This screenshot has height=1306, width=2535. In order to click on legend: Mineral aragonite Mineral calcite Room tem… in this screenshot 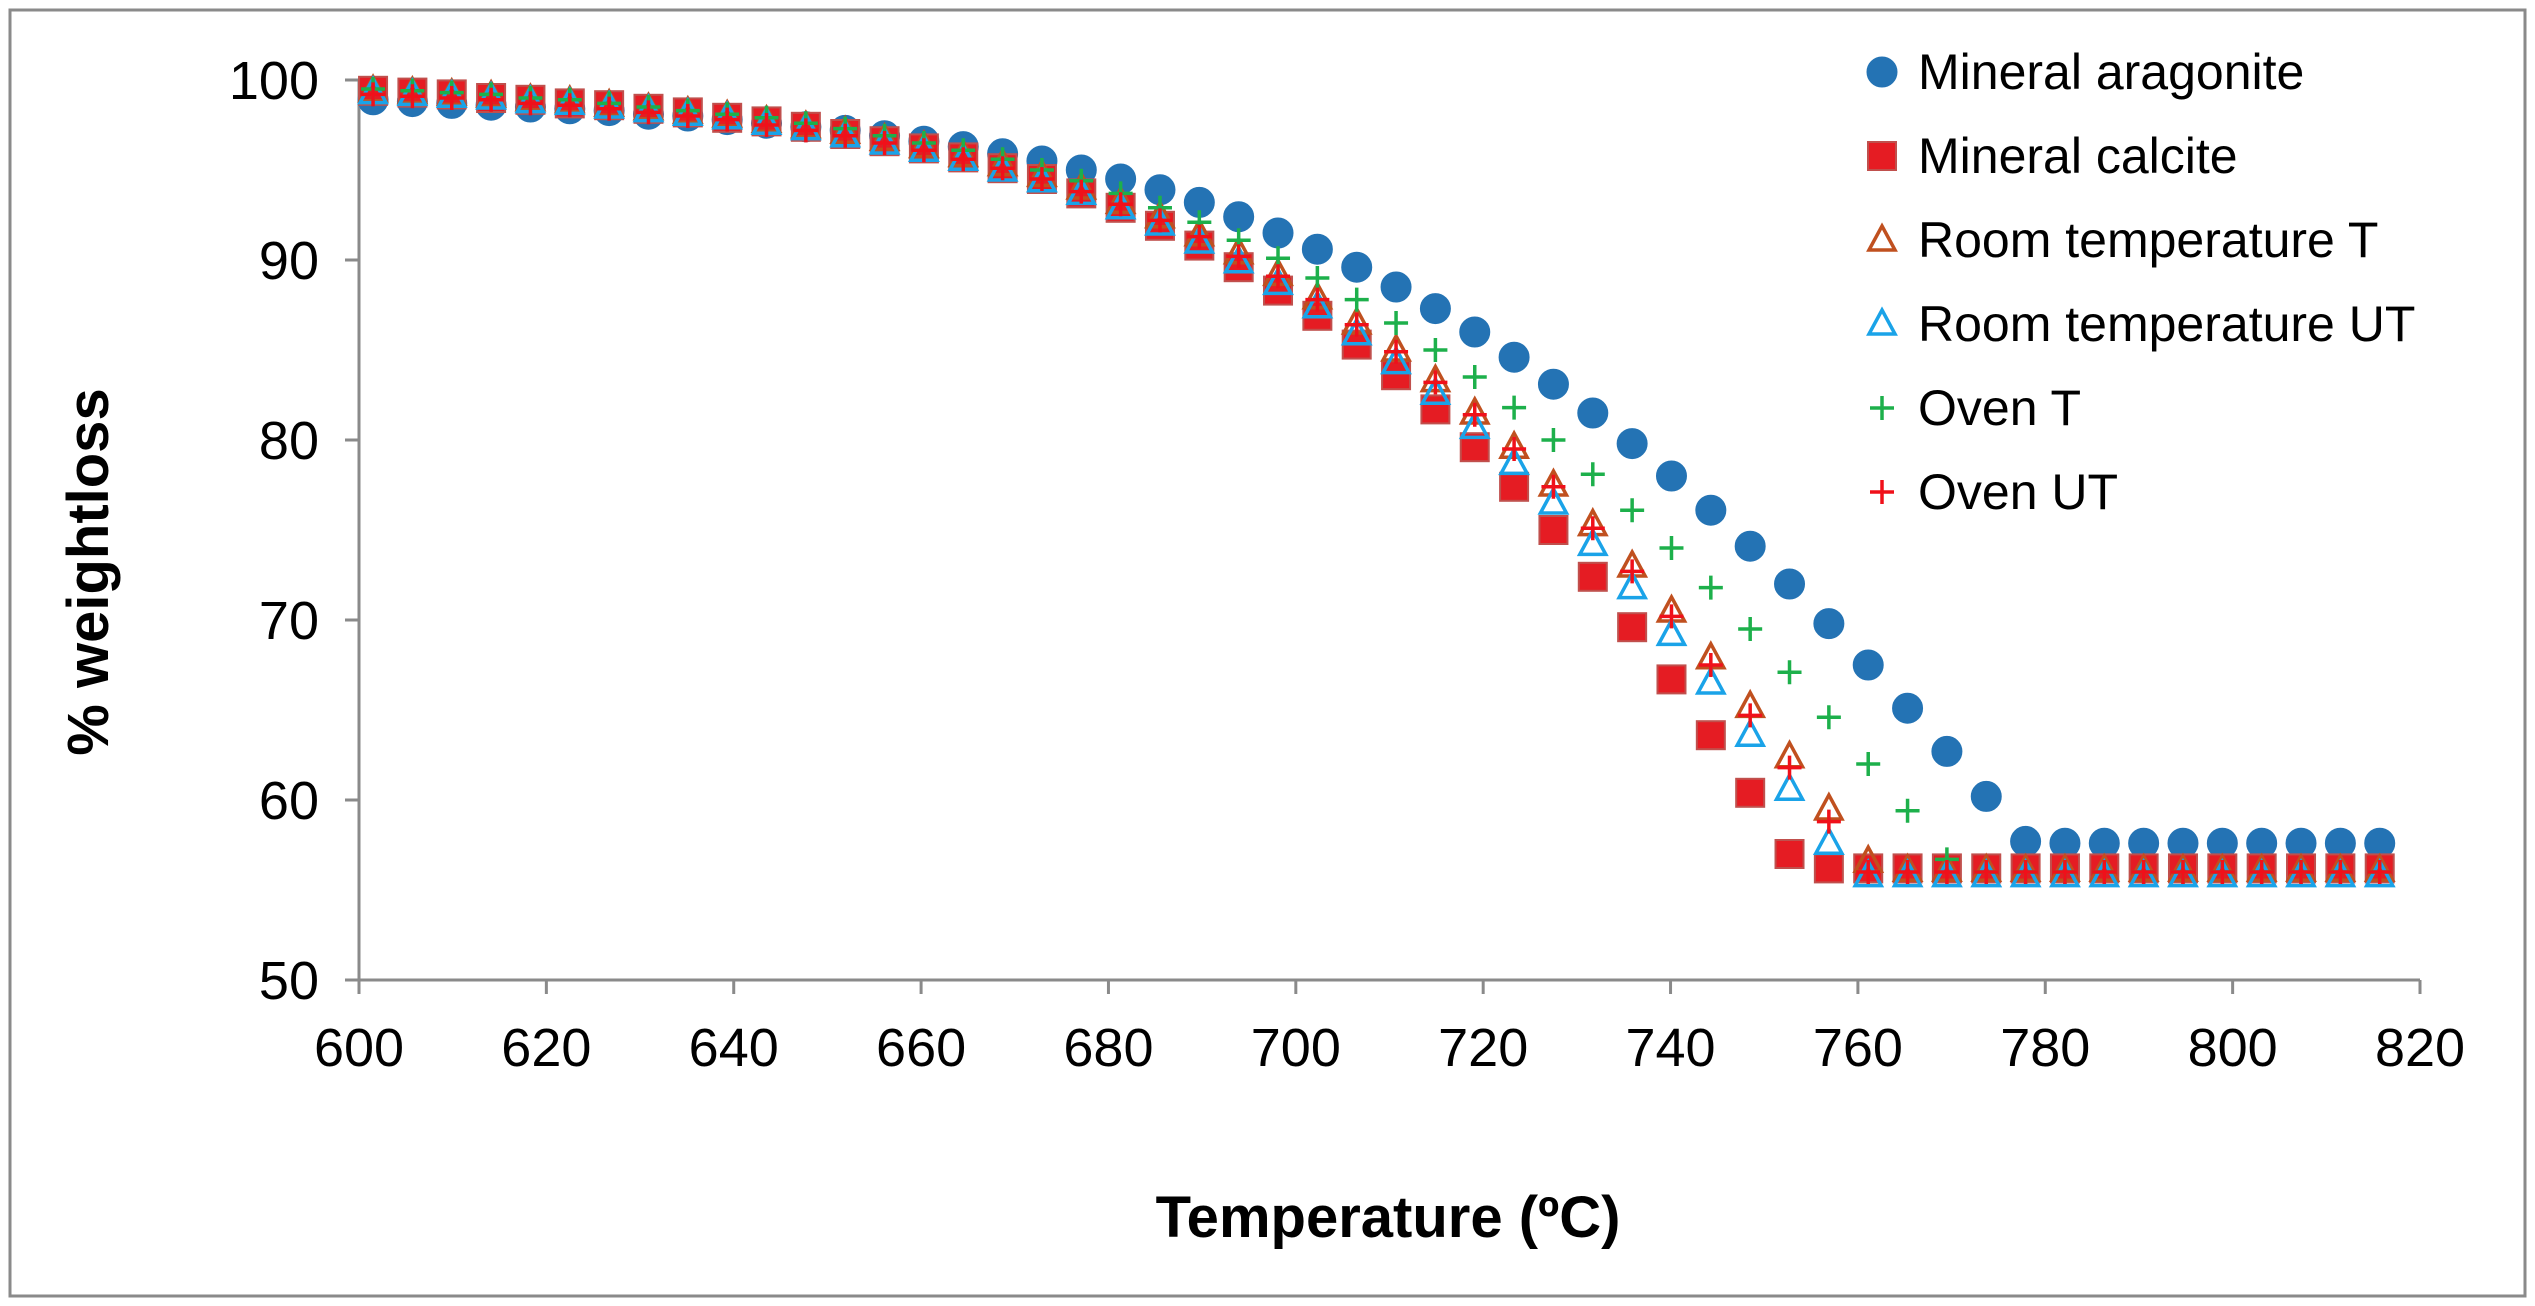, I will do `click(2140, 282)`.